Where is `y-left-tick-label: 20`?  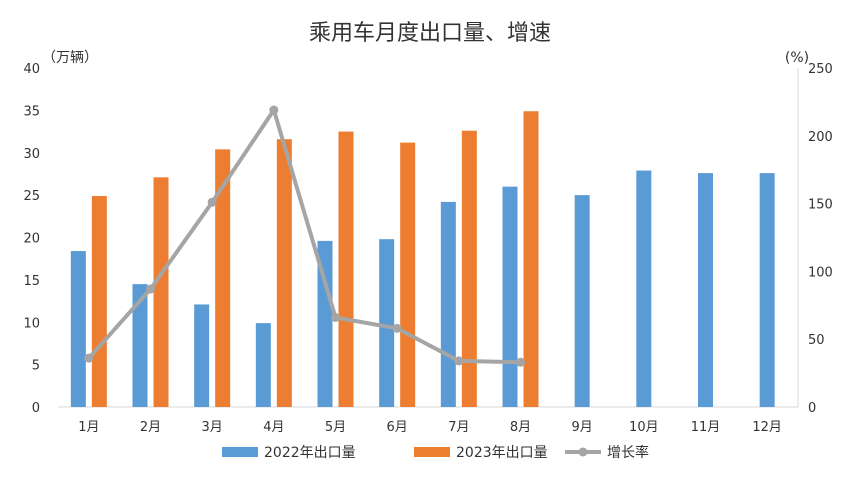
y-left-tick-label: 20 is located at coordinates (31, 239).